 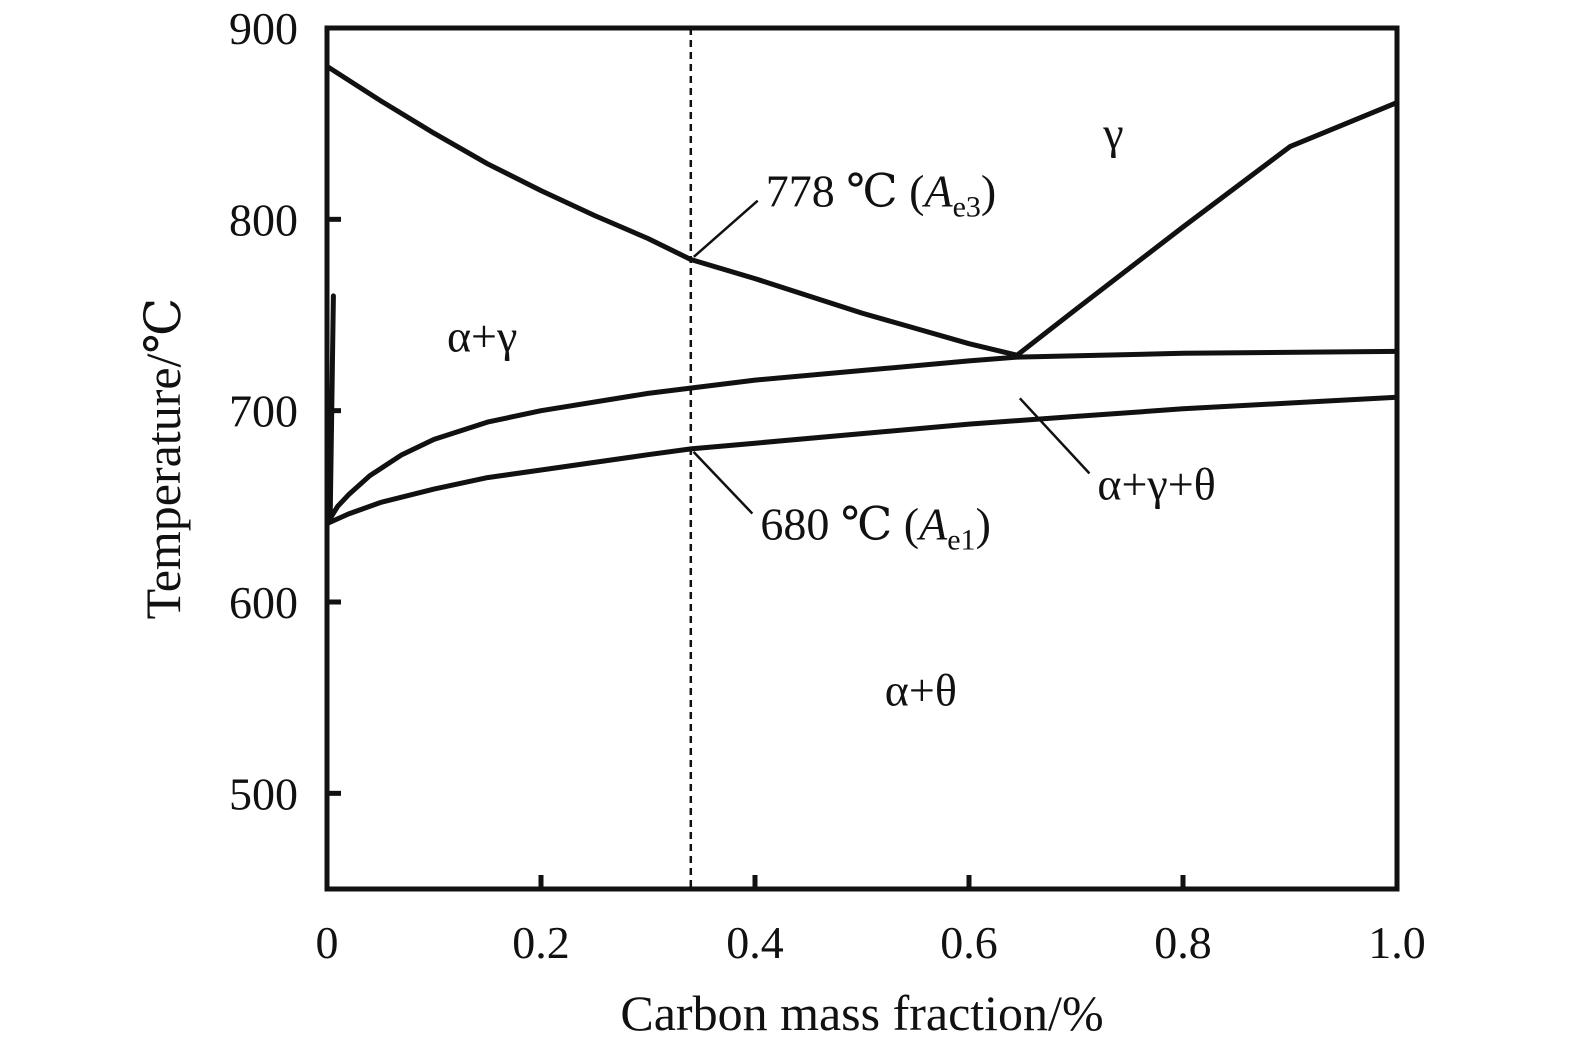 What do you see at coordinates (921, 689) in the screenshot?
I see `region-label: α+θ` at bounding box center [921, 689].